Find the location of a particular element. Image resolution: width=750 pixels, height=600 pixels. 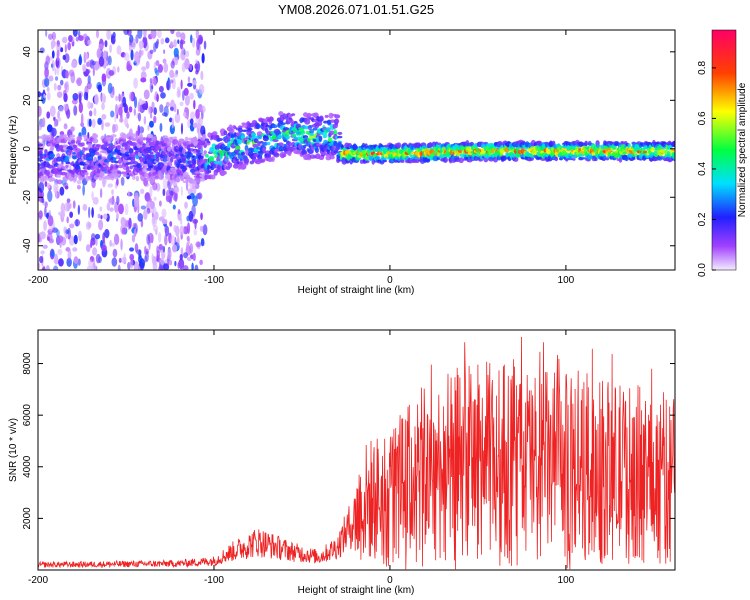

spectrogram-ytick-label: 20 is located at coordinates (27, 100).